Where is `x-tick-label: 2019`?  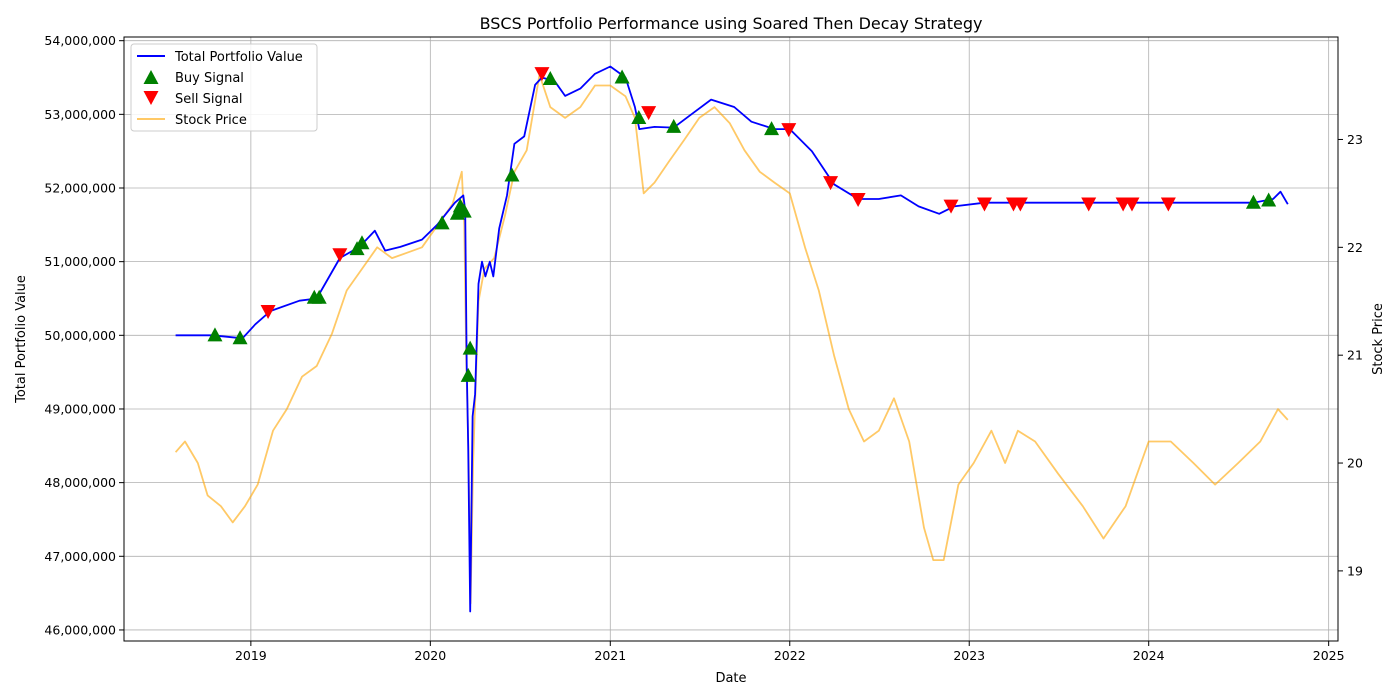 x-tick-label: 2019 is located at coordinates (251, 655).